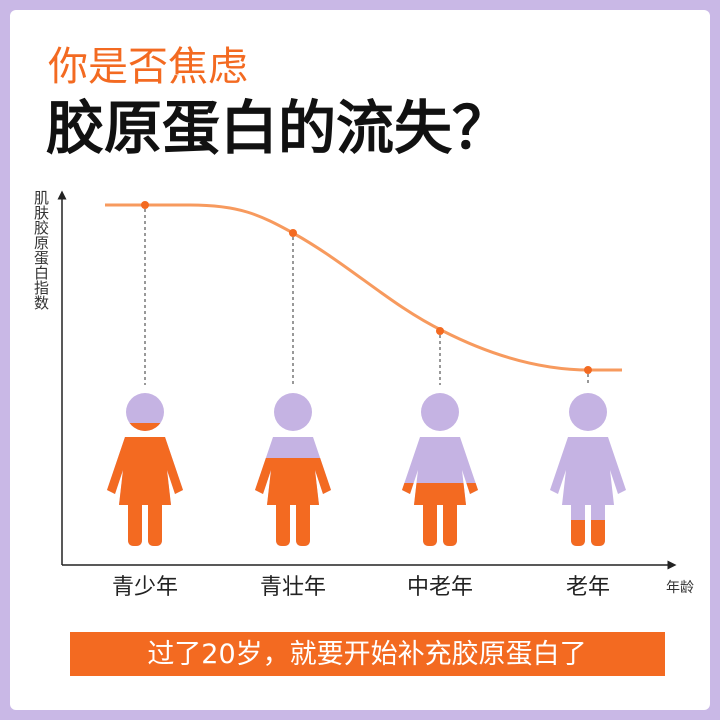  I want to click on stage-label: 青壮年, so click(293, 587).